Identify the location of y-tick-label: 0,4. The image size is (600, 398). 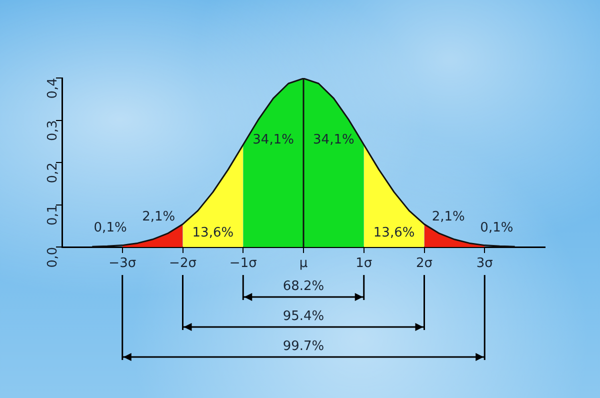
(52, 88).